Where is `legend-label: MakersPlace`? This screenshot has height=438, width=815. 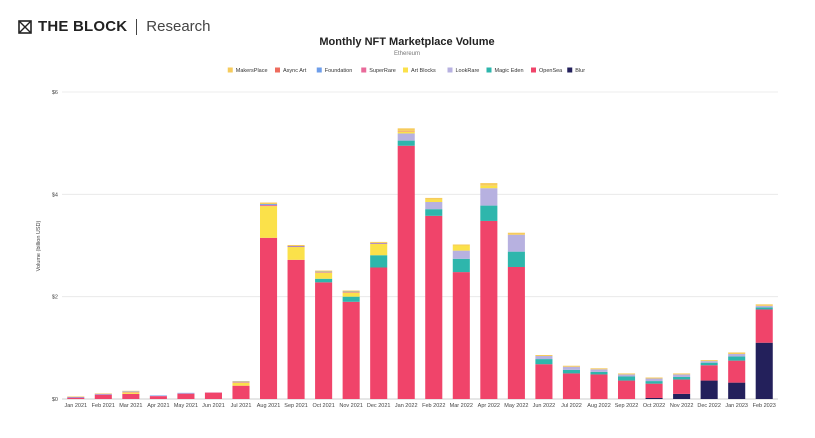 legend-label: MakersPlace is located at coordinates (252, 71).